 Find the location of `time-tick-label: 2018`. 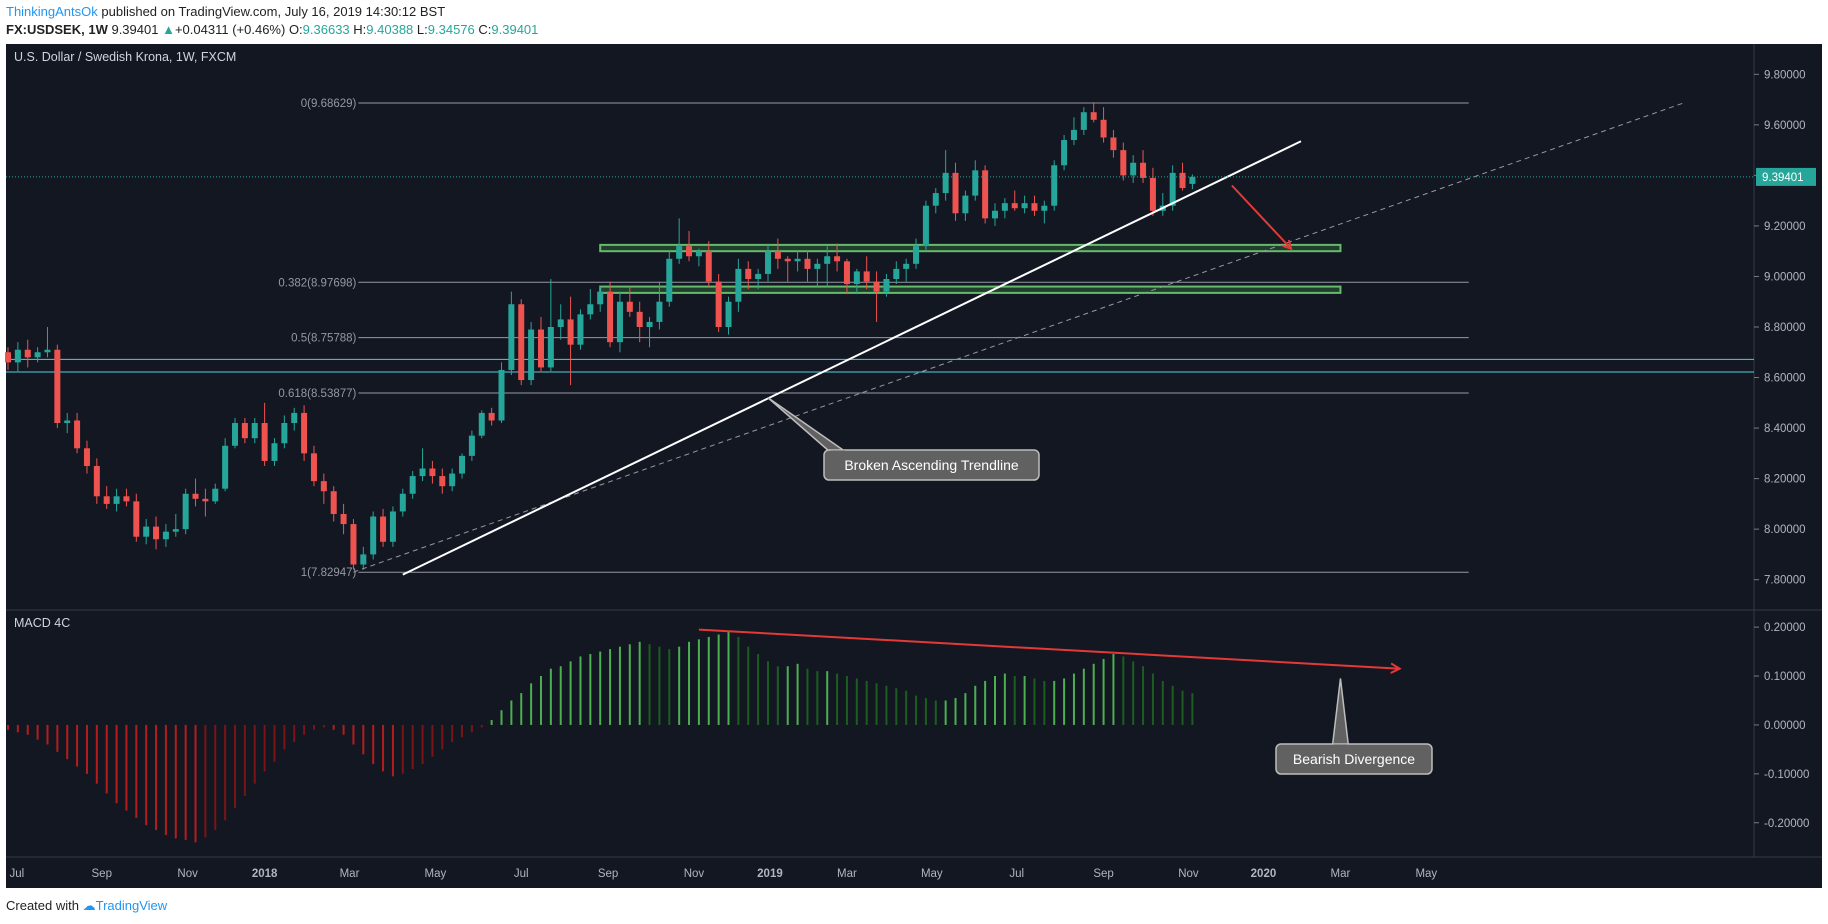

time-tick-label: 2018 is located at coordinates (265, 874).